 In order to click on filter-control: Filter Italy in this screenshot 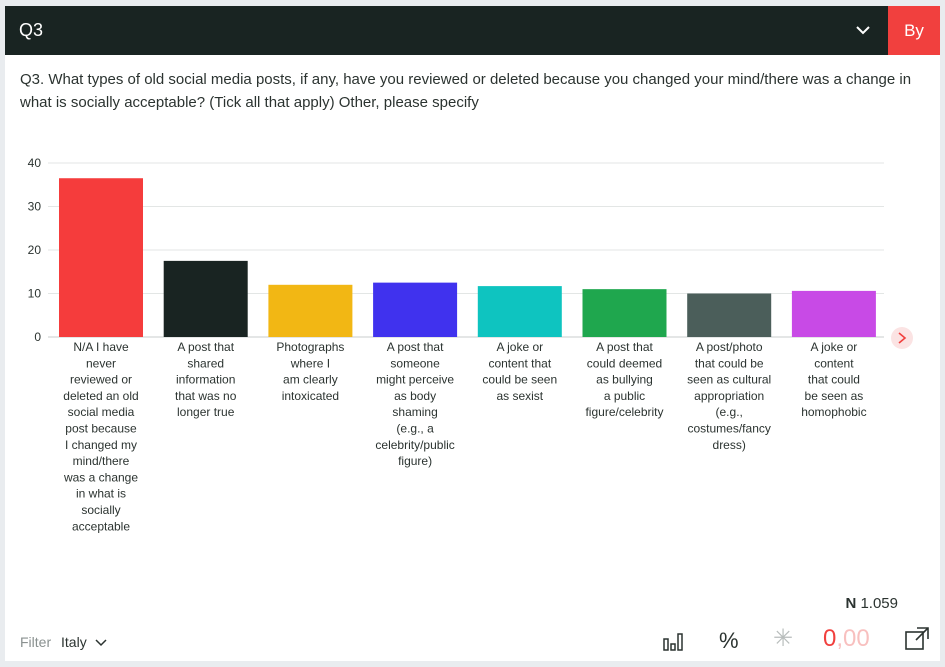, I will do `click(63, 642)`.